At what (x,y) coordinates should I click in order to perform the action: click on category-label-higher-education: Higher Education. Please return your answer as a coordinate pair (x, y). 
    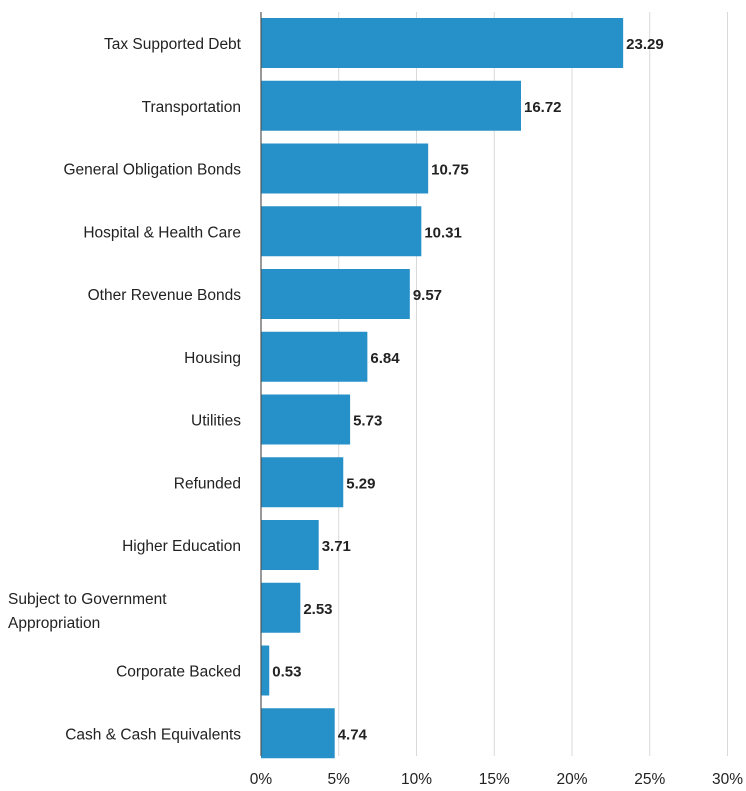
    Looking at the image, I should click on (181, 546).